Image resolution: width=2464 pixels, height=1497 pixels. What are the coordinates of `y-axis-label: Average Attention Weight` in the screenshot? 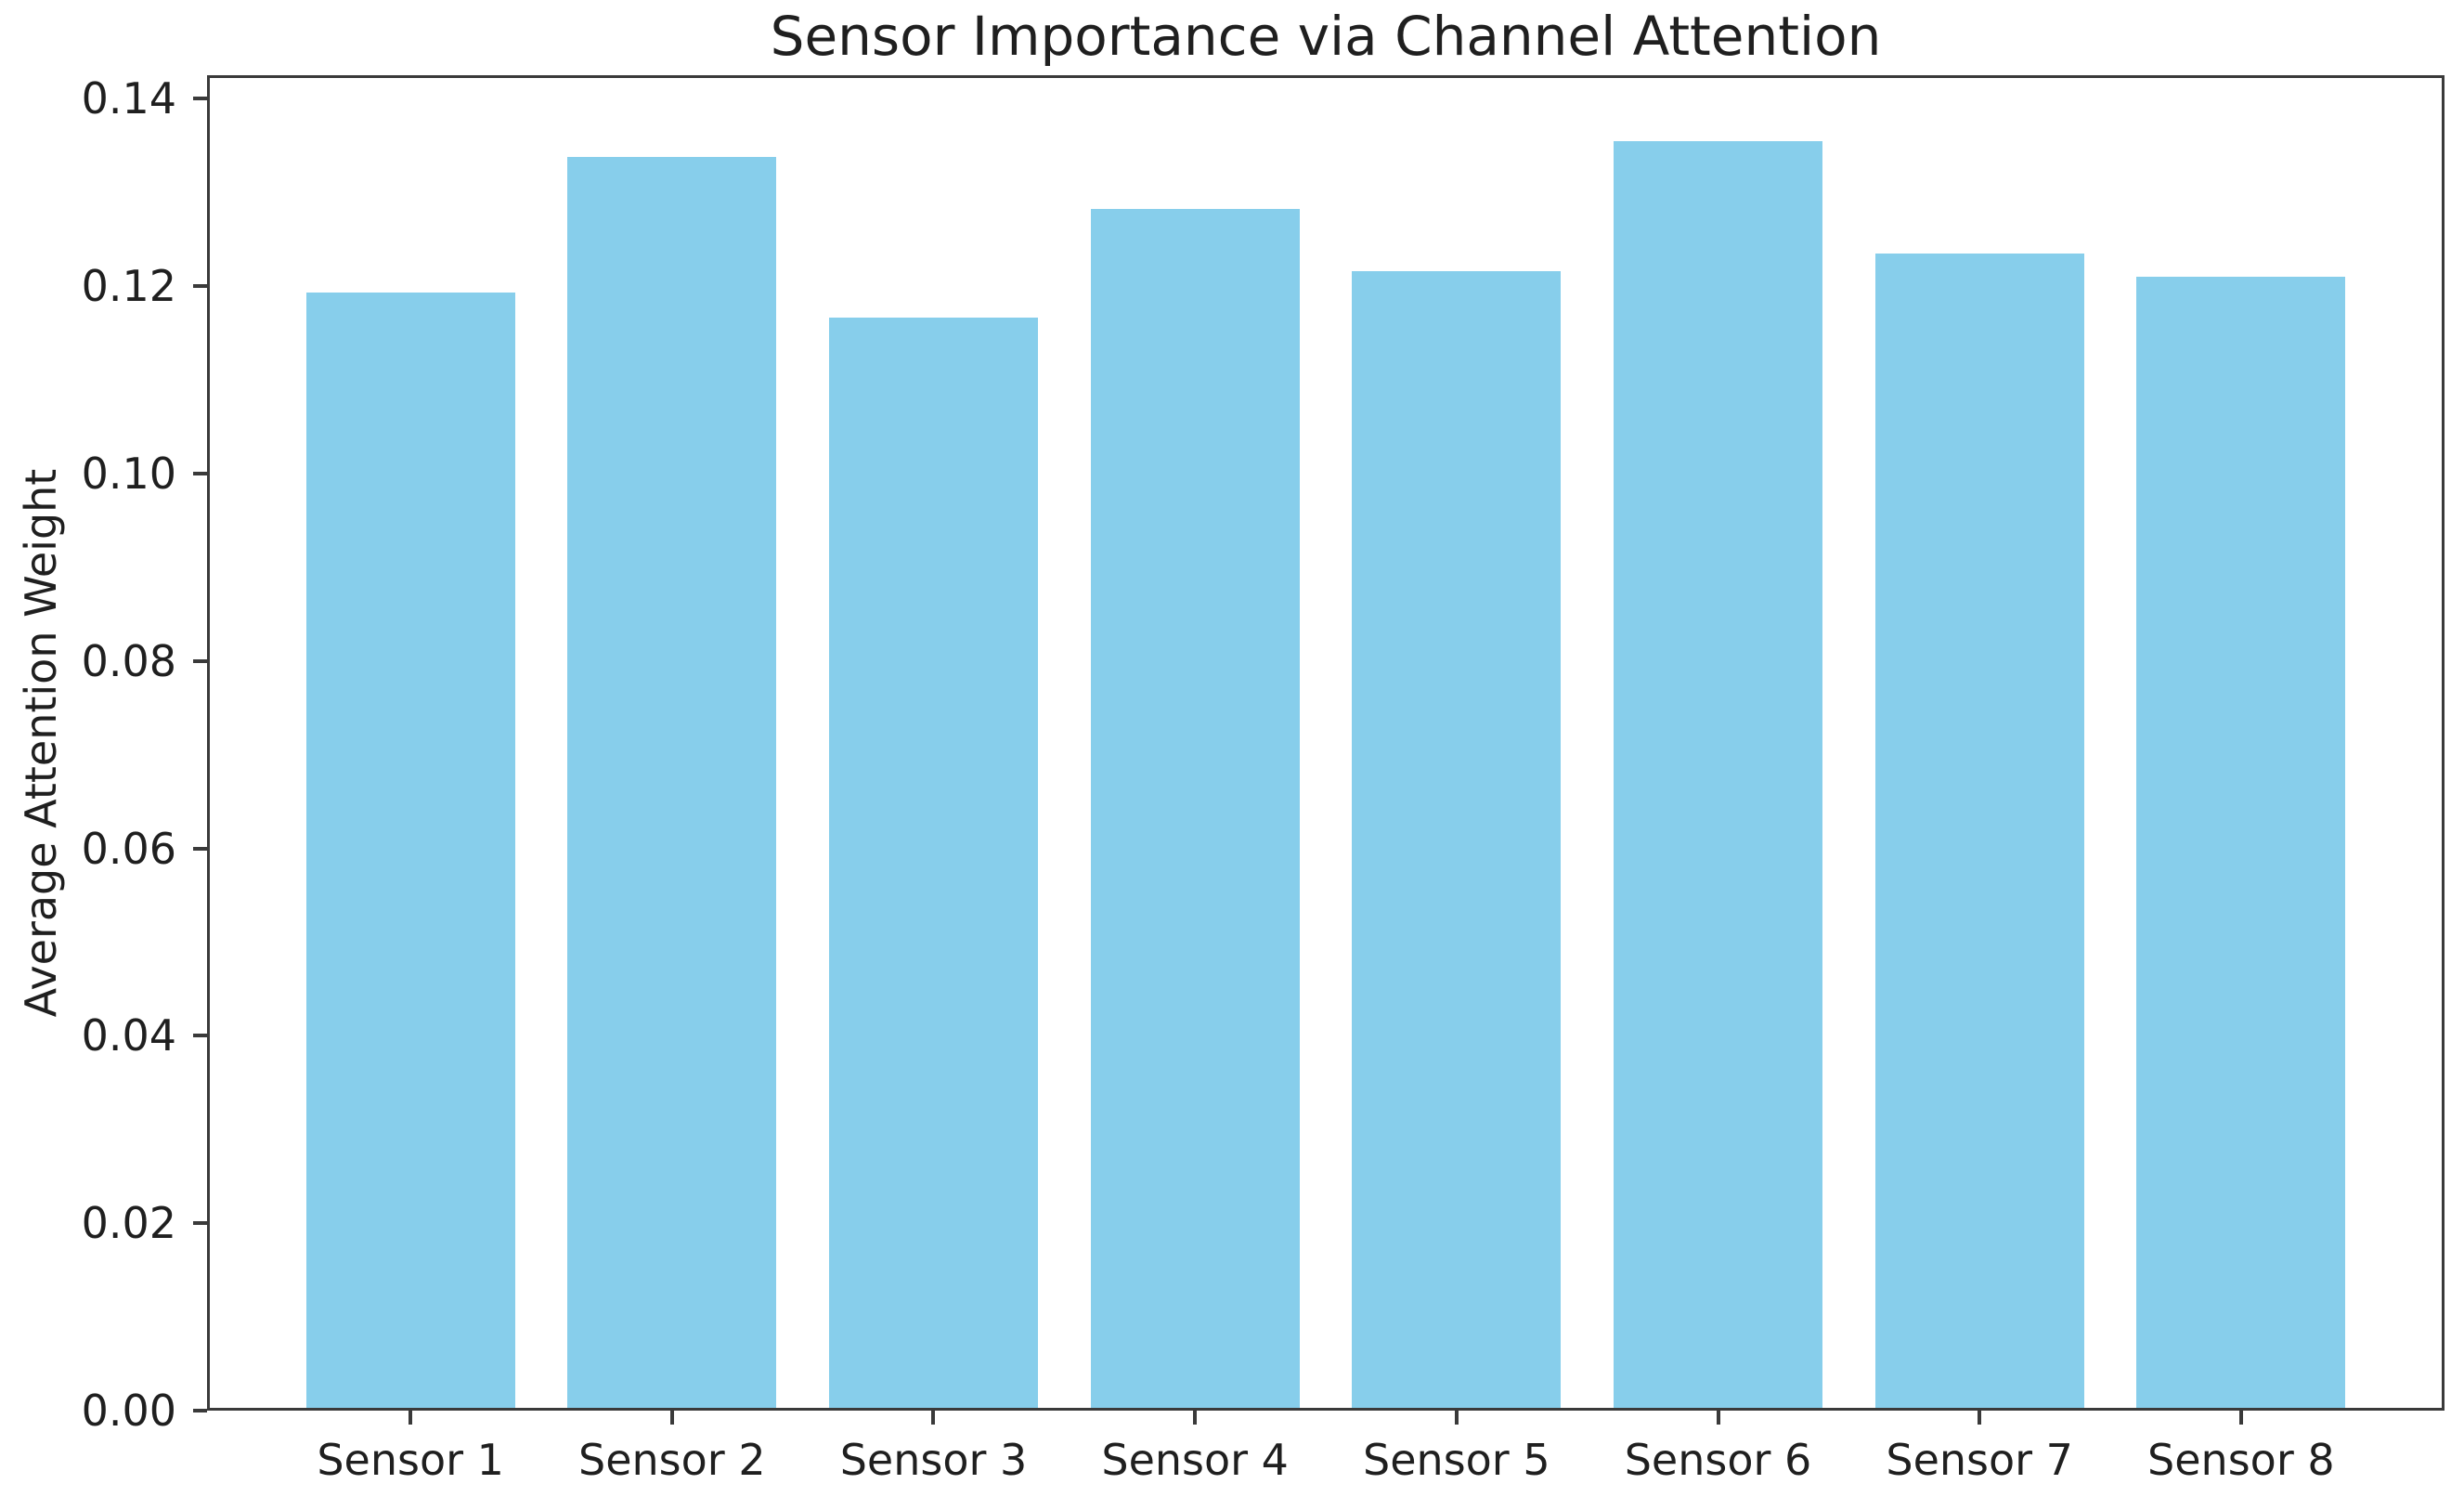 It's located at (41, 743).